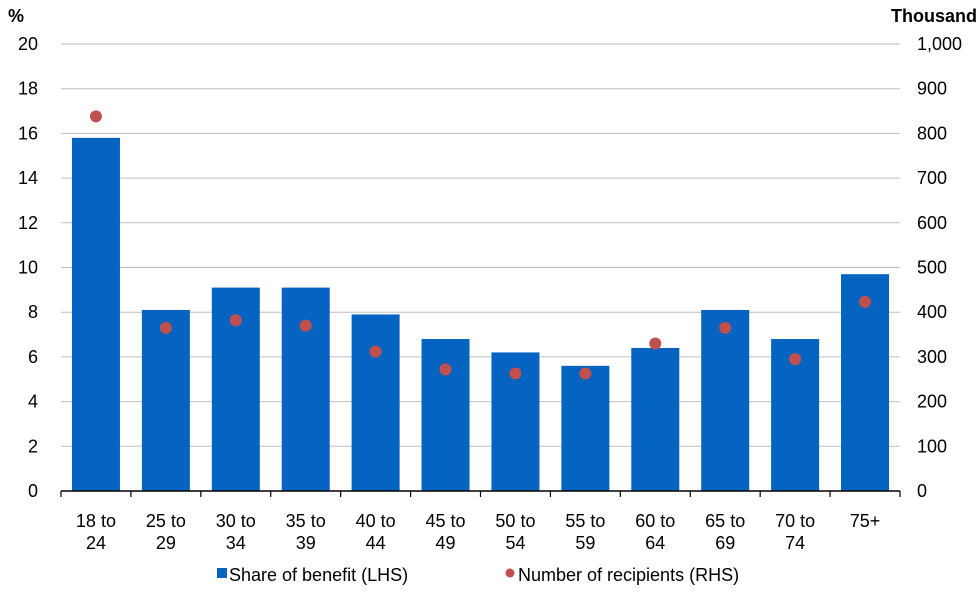 This screenshot has width=977, height=601. Describe the element at coordinates (236, 532) in the screenshot. I see `category-label: 30 to 34` at that location.